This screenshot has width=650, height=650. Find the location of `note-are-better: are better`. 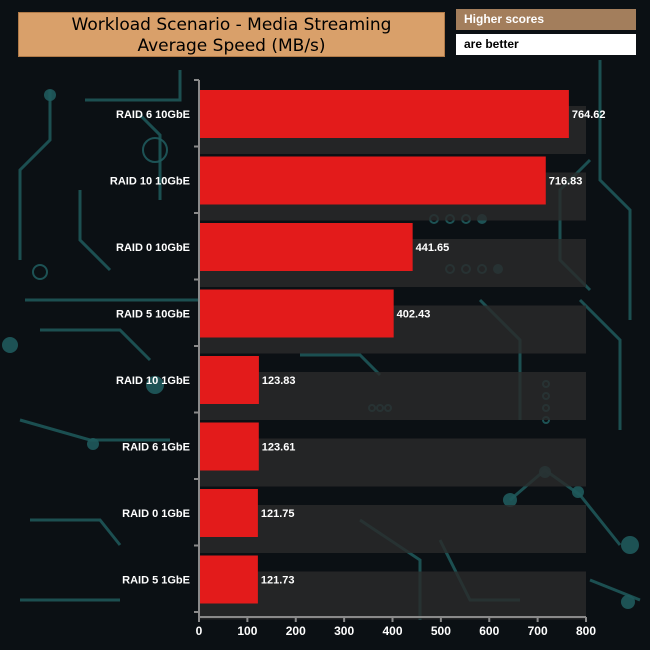

note-are-better: are better is located at coordinates (546, 44).